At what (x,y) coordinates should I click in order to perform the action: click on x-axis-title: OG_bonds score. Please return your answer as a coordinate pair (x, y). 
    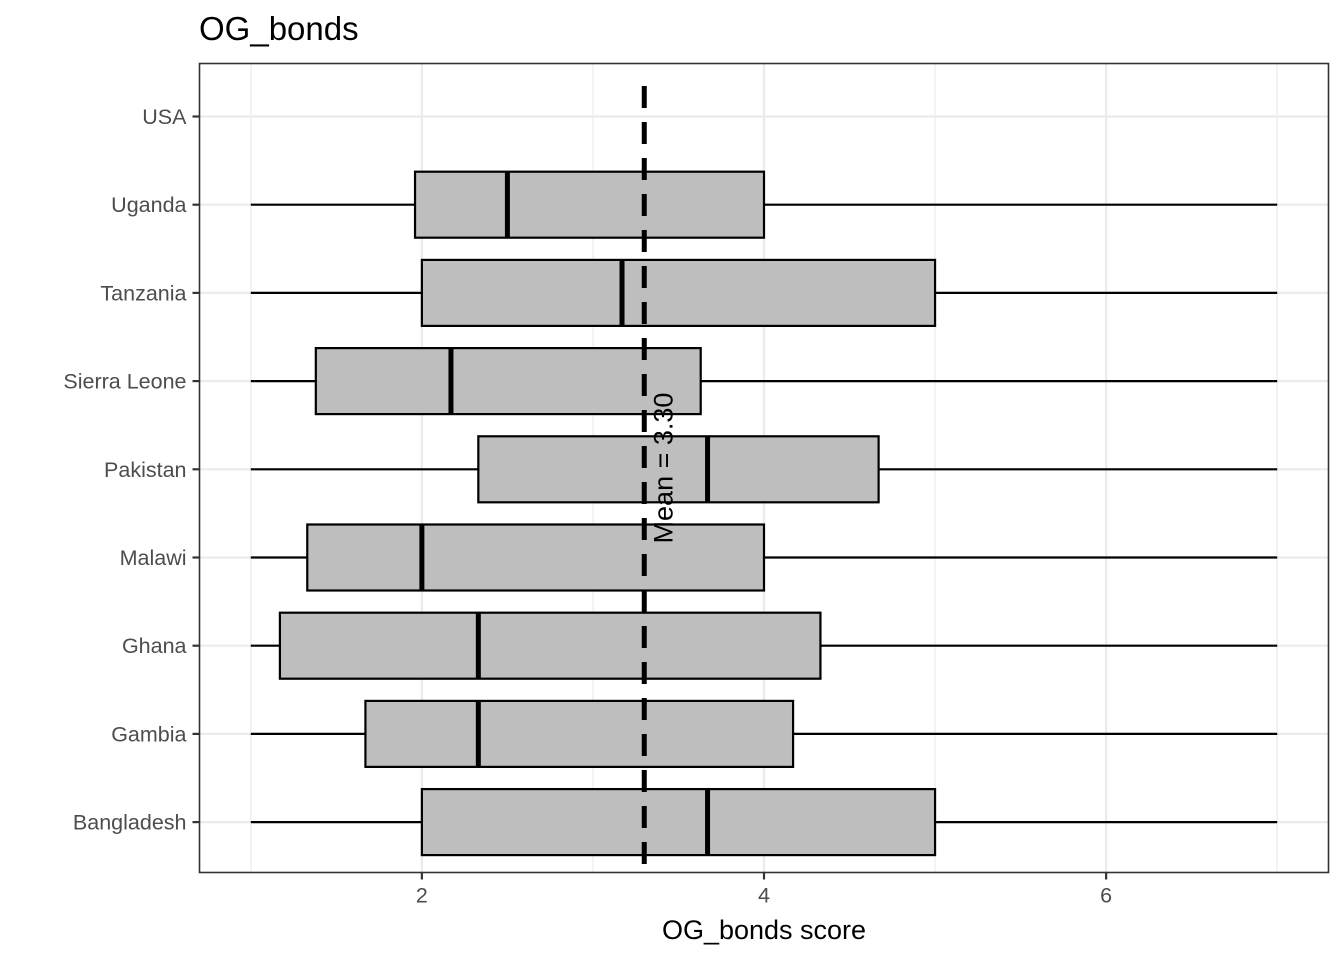
    Looking at the image, I should click on (764, 930).